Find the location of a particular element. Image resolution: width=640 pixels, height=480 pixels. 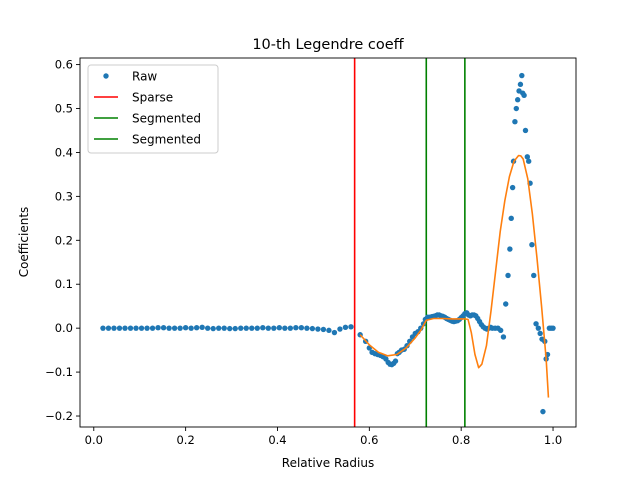

x-tick-label: 0.4 is located at coordinates (277, 440).